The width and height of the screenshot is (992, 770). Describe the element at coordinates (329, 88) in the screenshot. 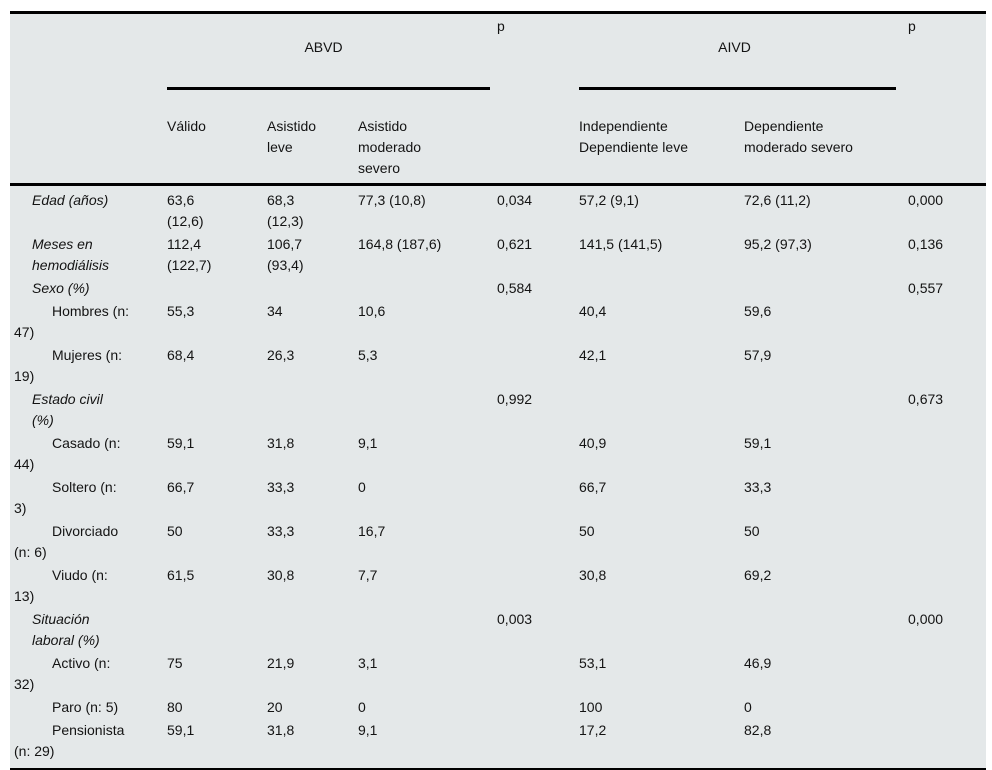

I see `abvd-underline` at that location.